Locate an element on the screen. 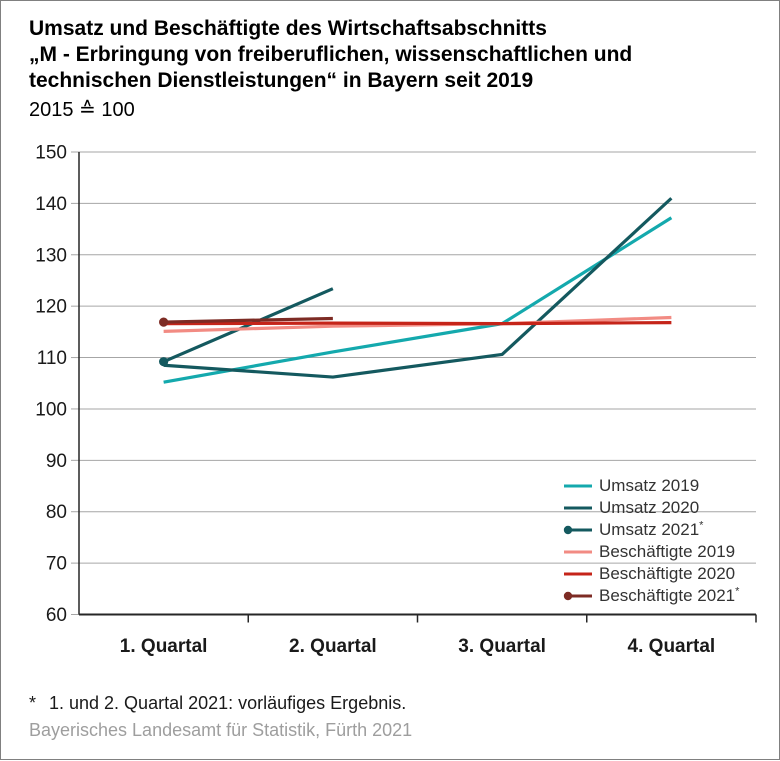  legend-label-5: Beschäftigte 2021* is located at coordinates (669, 595).